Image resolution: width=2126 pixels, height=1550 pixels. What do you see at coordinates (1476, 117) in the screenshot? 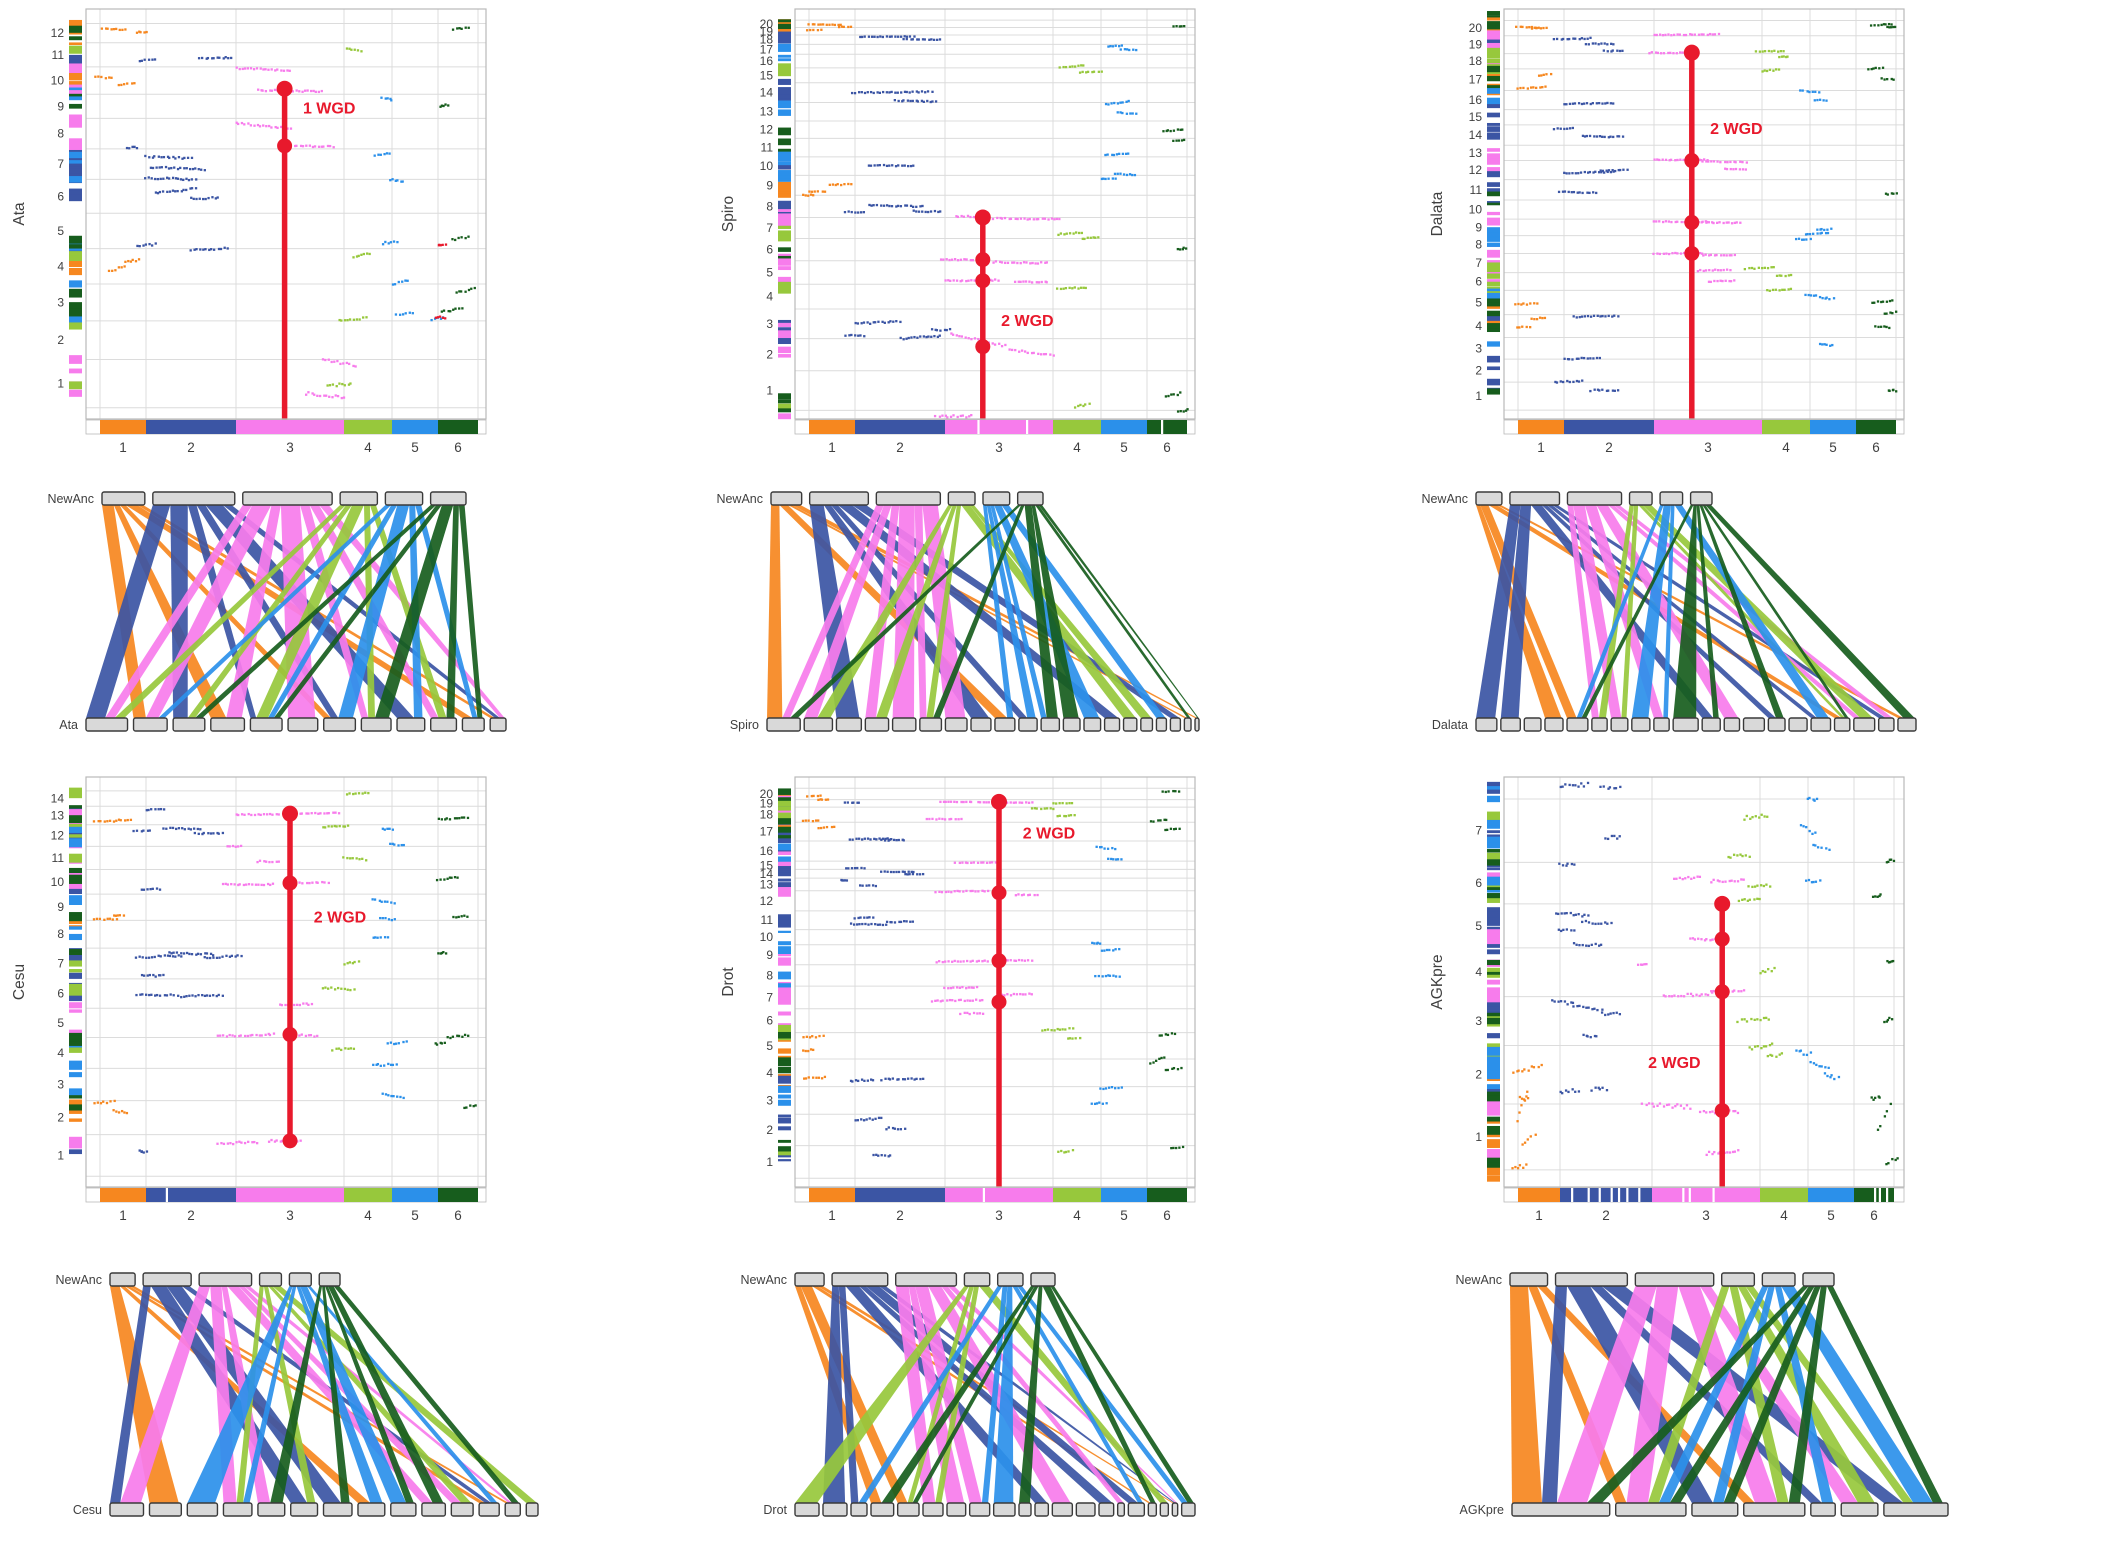
I see `y-tick-label: 15` at bounding box center [1476, 117].